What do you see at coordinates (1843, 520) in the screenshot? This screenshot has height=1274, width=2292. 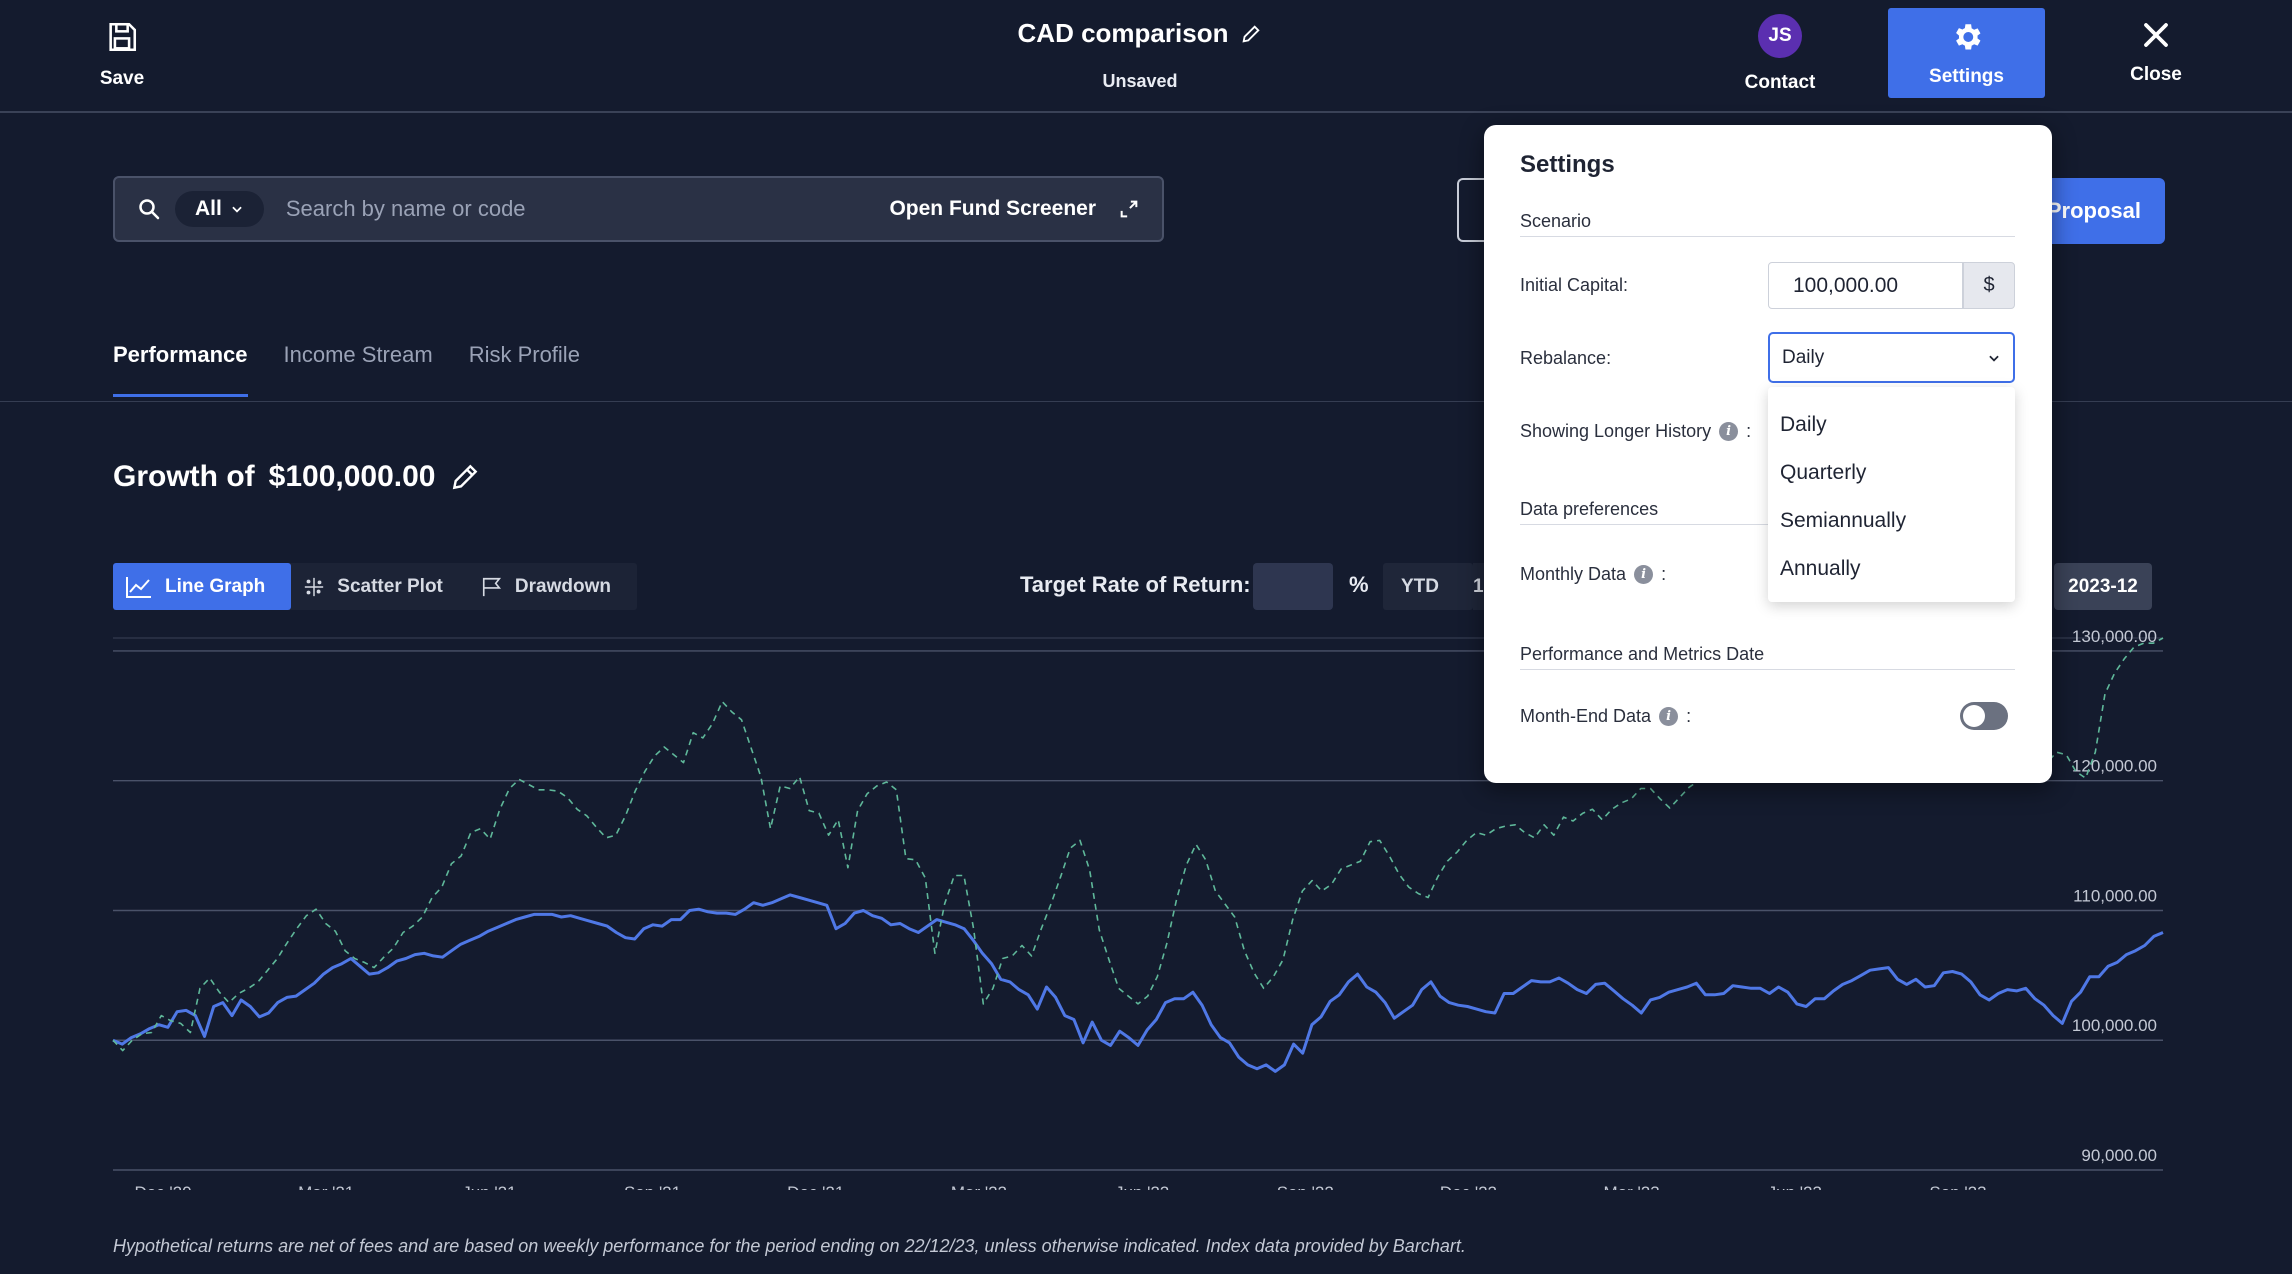 I see `rebalance-option-semiannually: Semiannually` at bounding box center [1843, 520].